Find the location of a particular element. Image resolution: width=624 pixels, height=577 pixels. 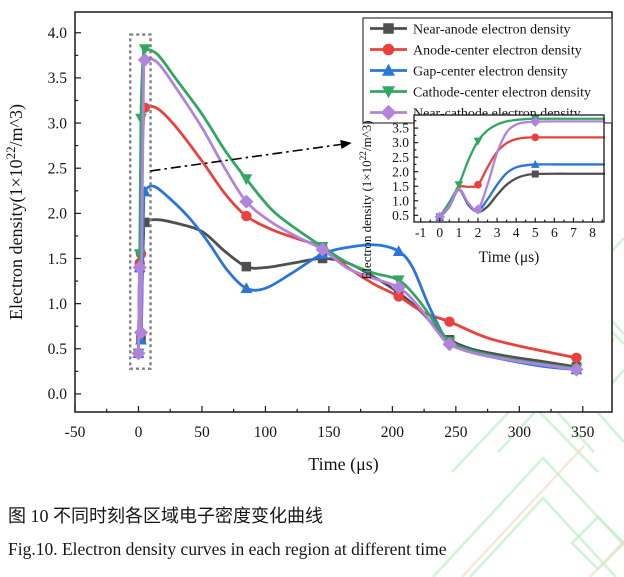

x-tick-label: 150 is located at coordinates (329, 432).